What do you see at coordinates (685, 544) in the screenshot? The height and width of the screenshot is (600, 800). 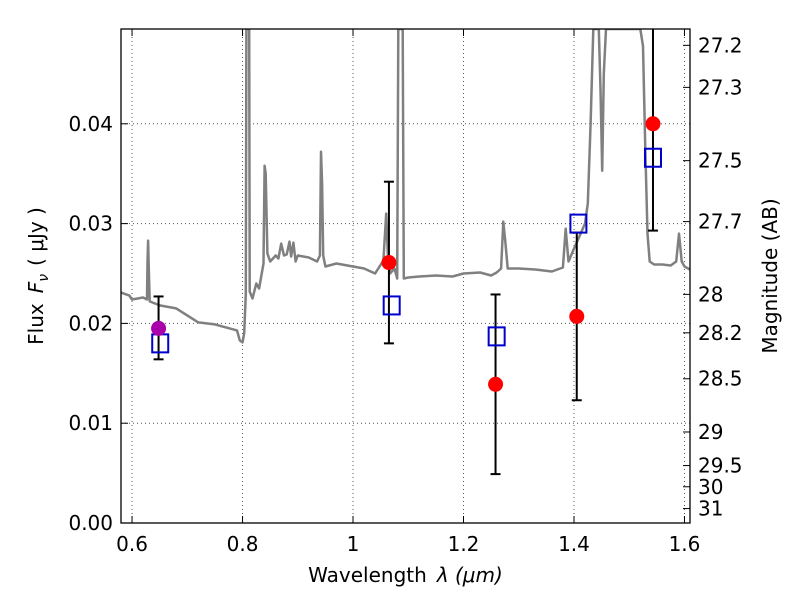 I see `x-tick-label: 1.6` at bounding box center [685, 544].